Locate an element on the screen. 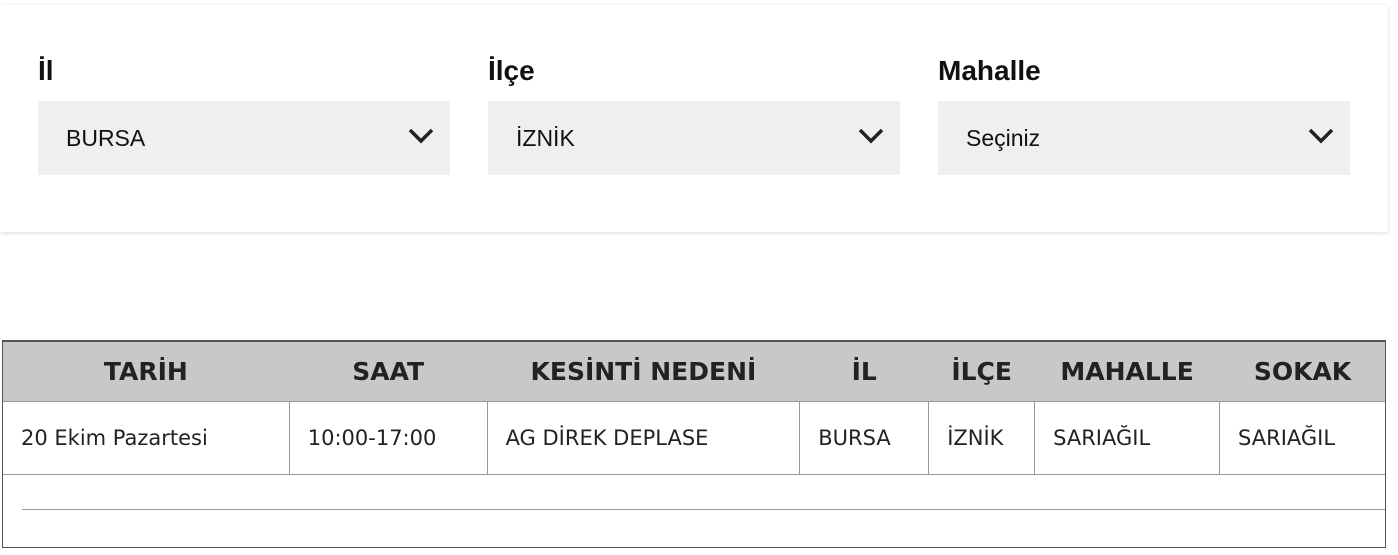  cell-mahalle: SARIAĞIL is located at coordinates (1127, 437).